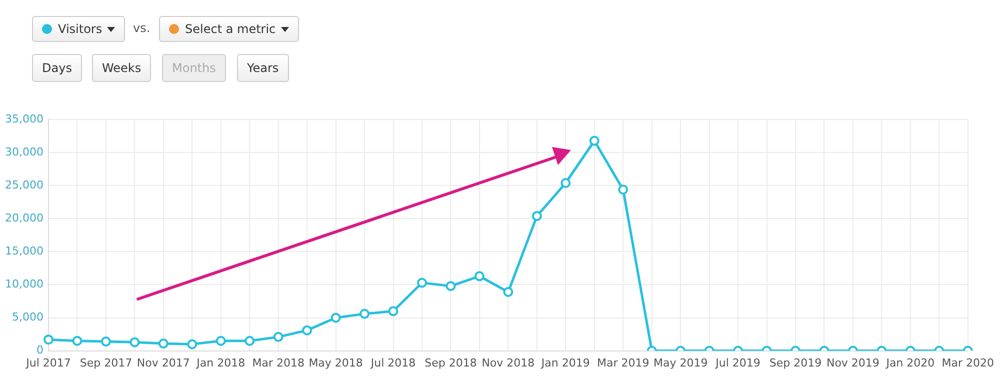 This screenshot has width=1000, height=378. I want to click on x-tick-label: Jul 2019, so click(737, 363).